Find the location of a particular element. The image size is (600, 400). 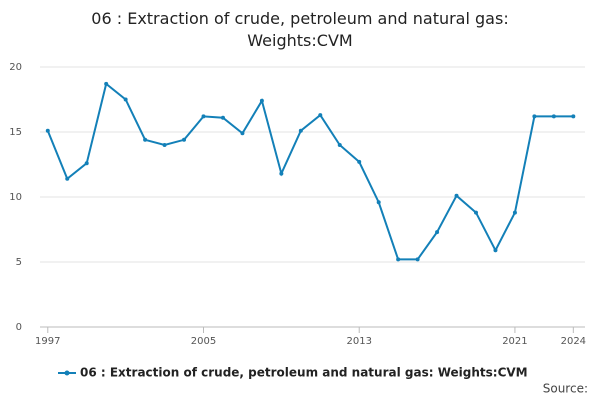

legend-marker is located at coordinates (67, 373).